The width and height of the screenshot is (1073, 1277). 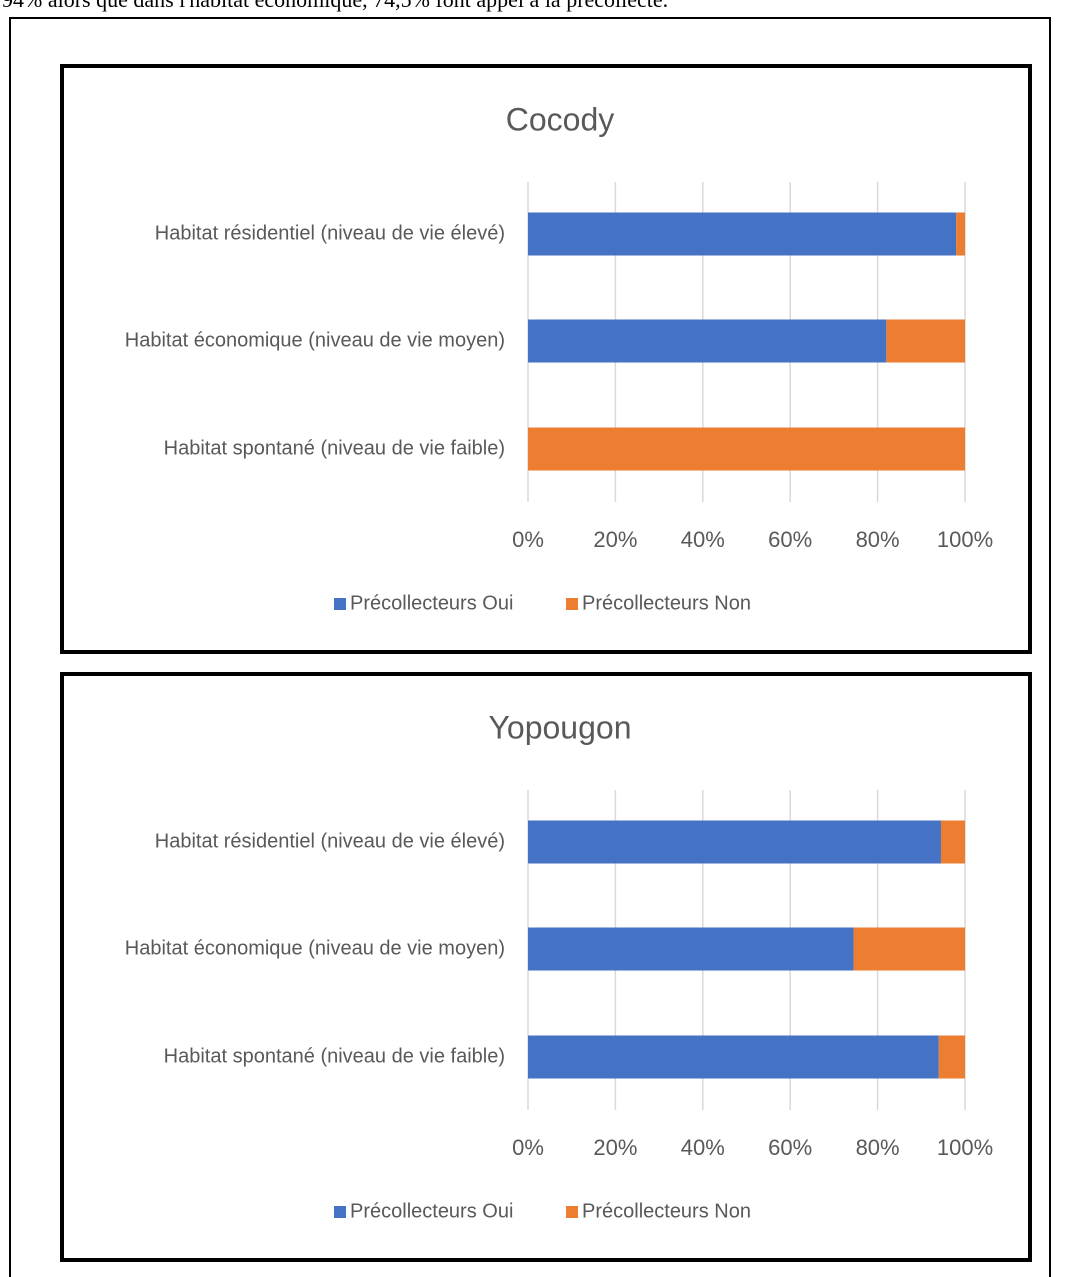 What do you see at coordinates (560, 727) in the screenshot?
I see `chart-title: Yopougon` at bounding box center [560, 727].